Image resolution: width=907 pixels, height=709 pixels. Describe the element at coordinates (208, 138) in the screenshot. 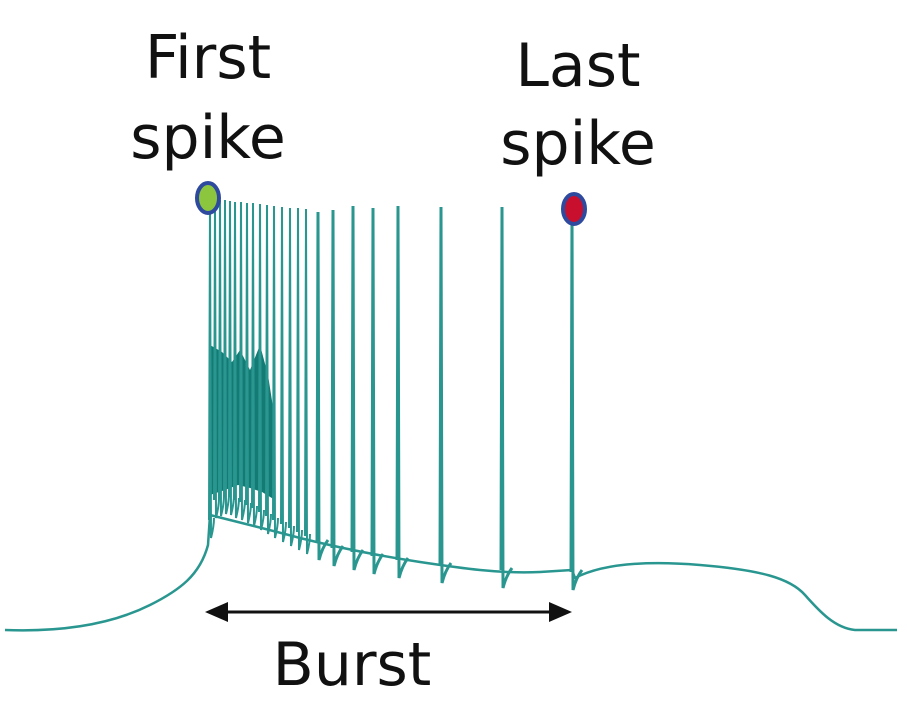

I see `first-spike-label-line2: spike` at that location.